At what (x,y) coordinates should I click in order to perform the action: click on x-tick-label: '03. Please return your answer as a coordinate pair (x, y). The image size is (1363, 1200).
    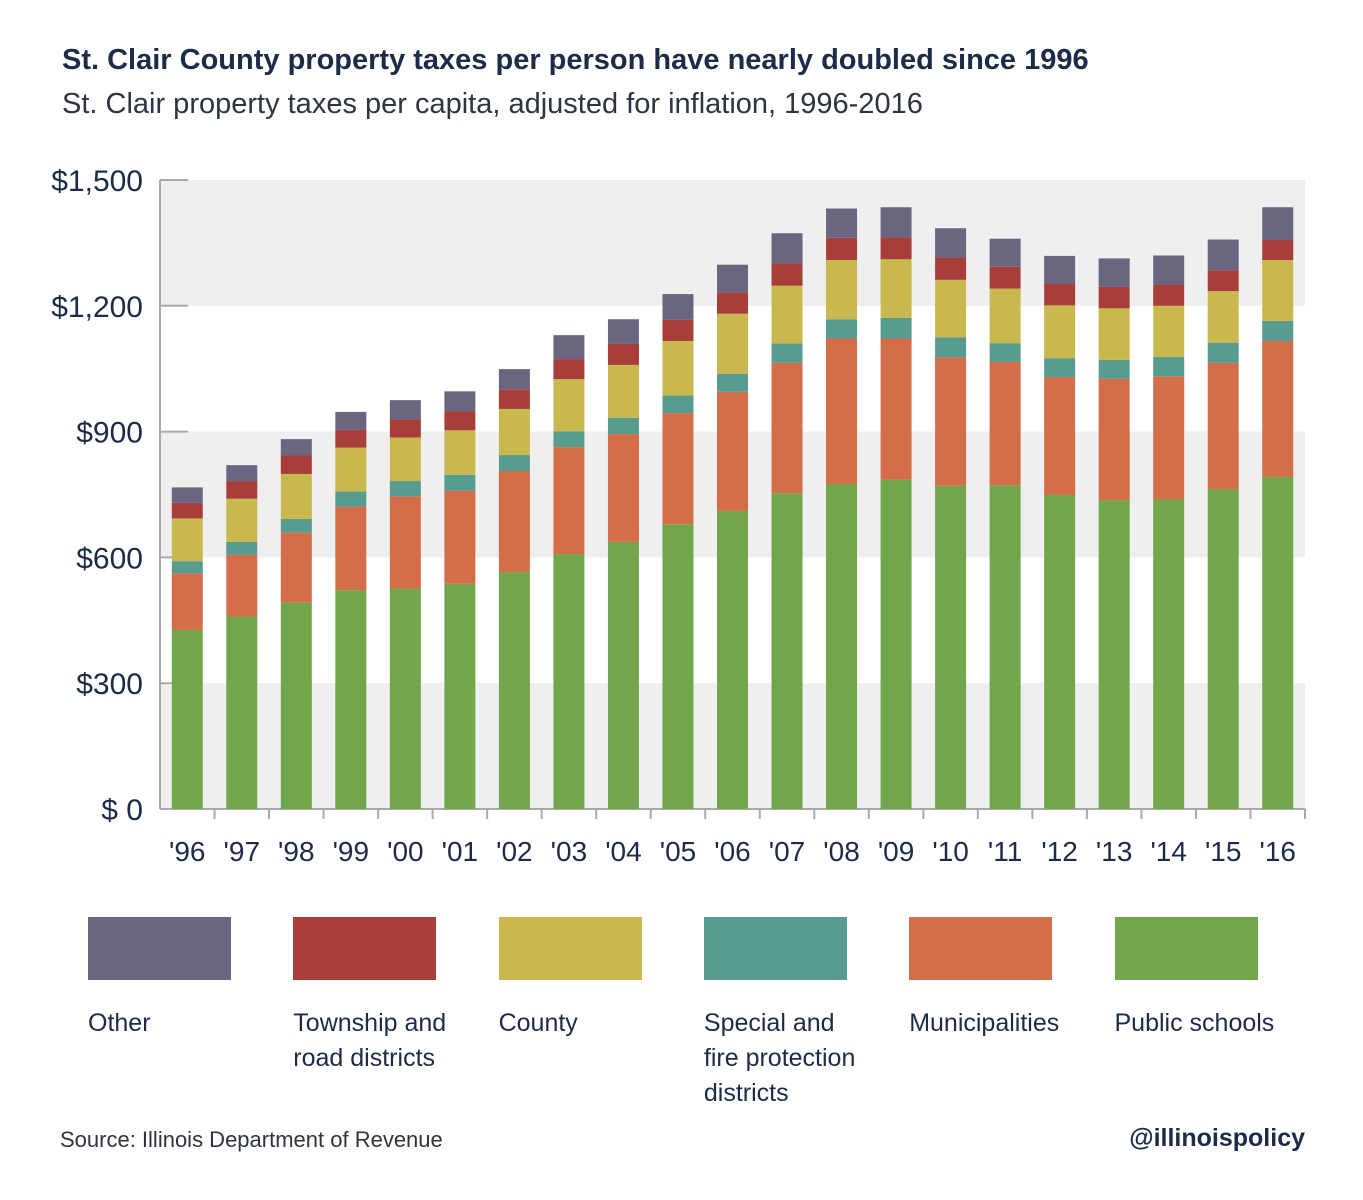
    Looking at the image, I should click on (569, 851).